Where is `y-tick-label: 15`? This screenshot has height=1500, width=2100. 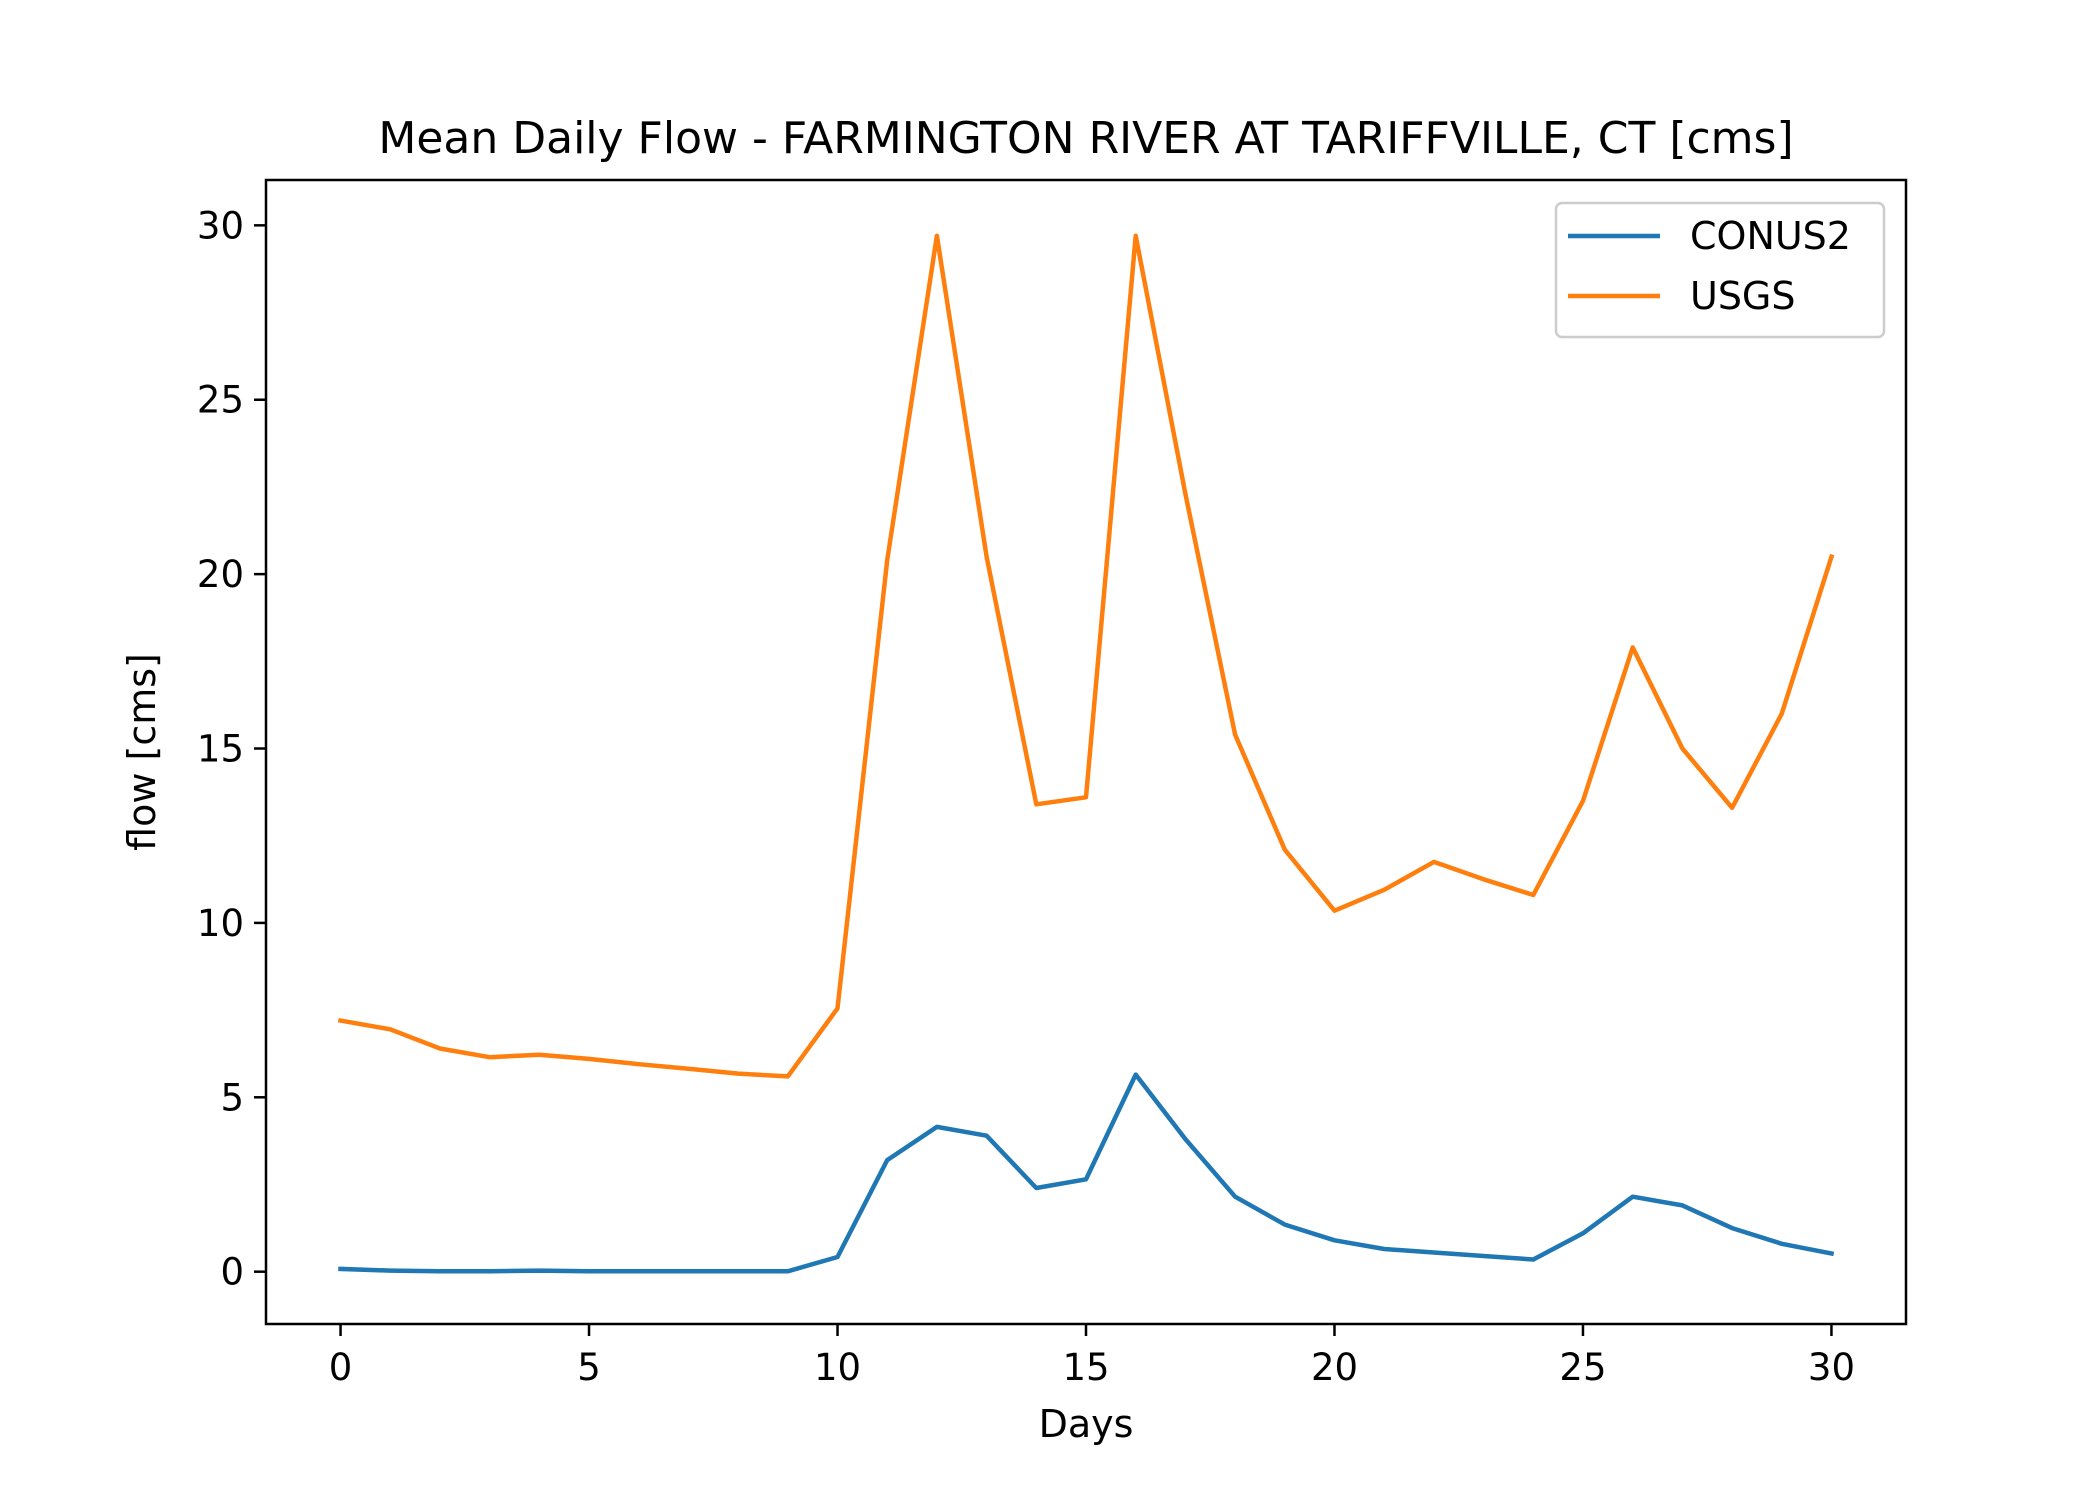
y-tick-label: 15 is located at coordinates (220, 749).